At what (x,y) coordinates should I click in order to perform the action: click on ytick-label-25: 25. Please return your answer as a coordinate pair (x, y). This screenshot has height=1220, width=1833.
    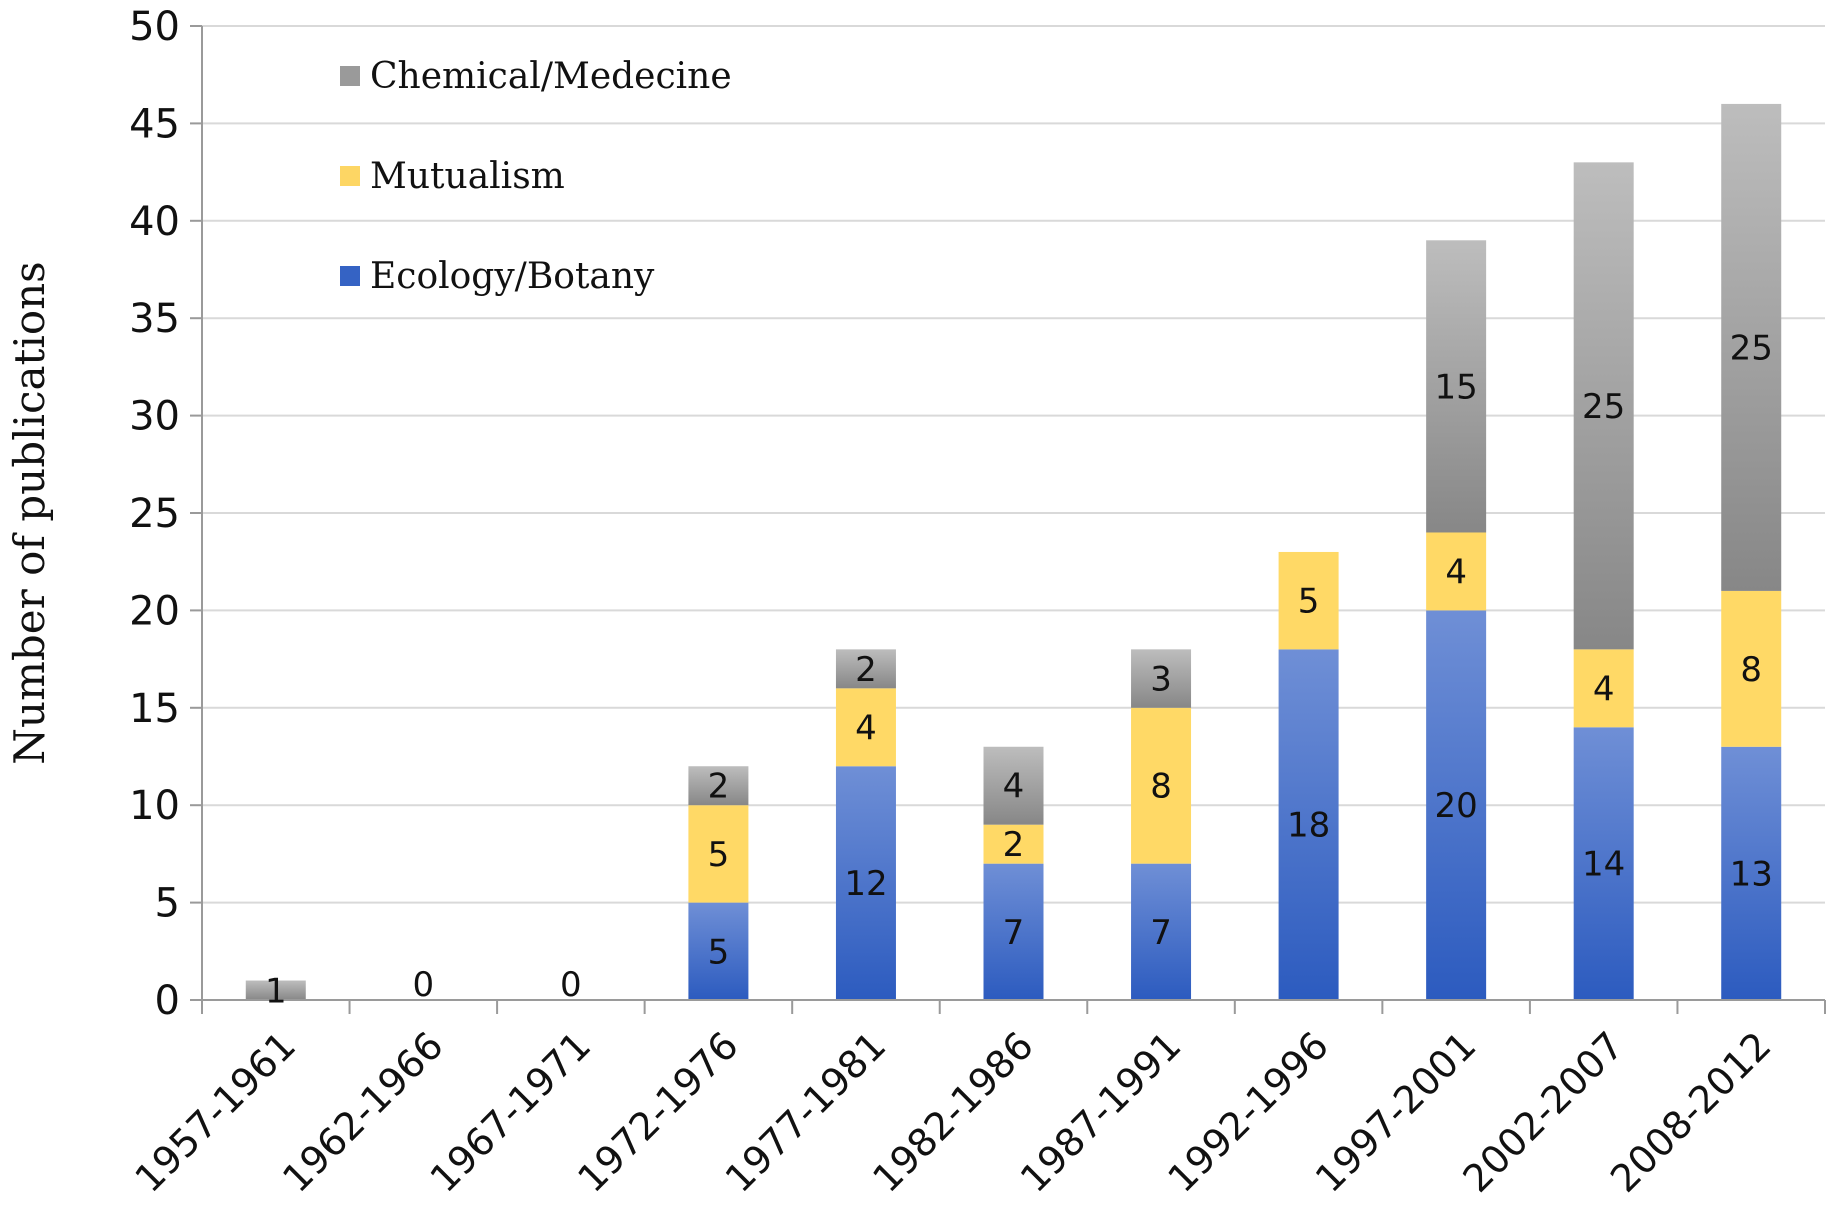
    Looking at the image, I should click on (154, 514).